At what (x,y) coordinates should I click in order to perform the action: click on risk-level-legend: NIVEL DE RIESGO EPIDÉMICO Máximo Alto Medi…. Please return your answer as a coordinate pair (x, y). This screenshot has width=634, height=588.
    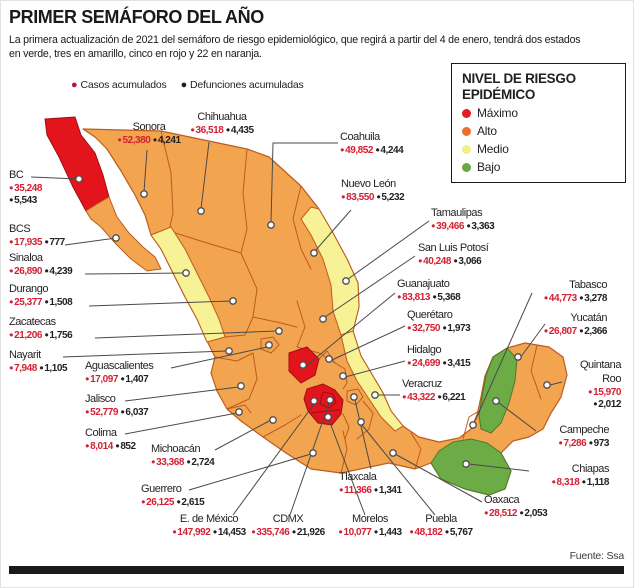
    Looking at the image, I should click on (538, 123).